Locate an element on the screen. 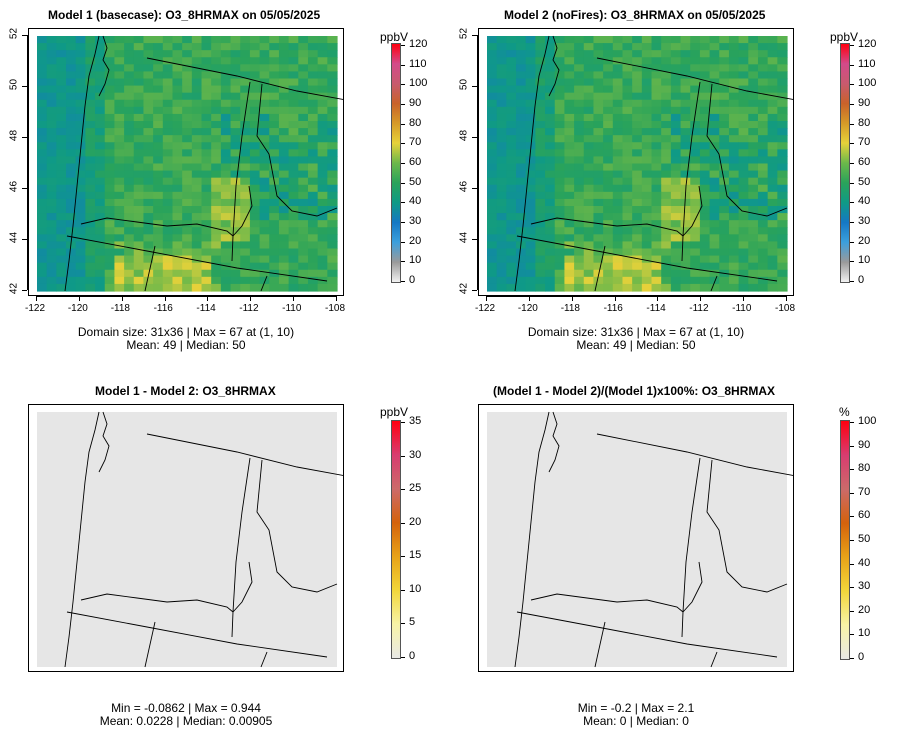 This screenshot has width=900, height=752. colorbar-tick-label: 30 is located at coordinates (864, 586).